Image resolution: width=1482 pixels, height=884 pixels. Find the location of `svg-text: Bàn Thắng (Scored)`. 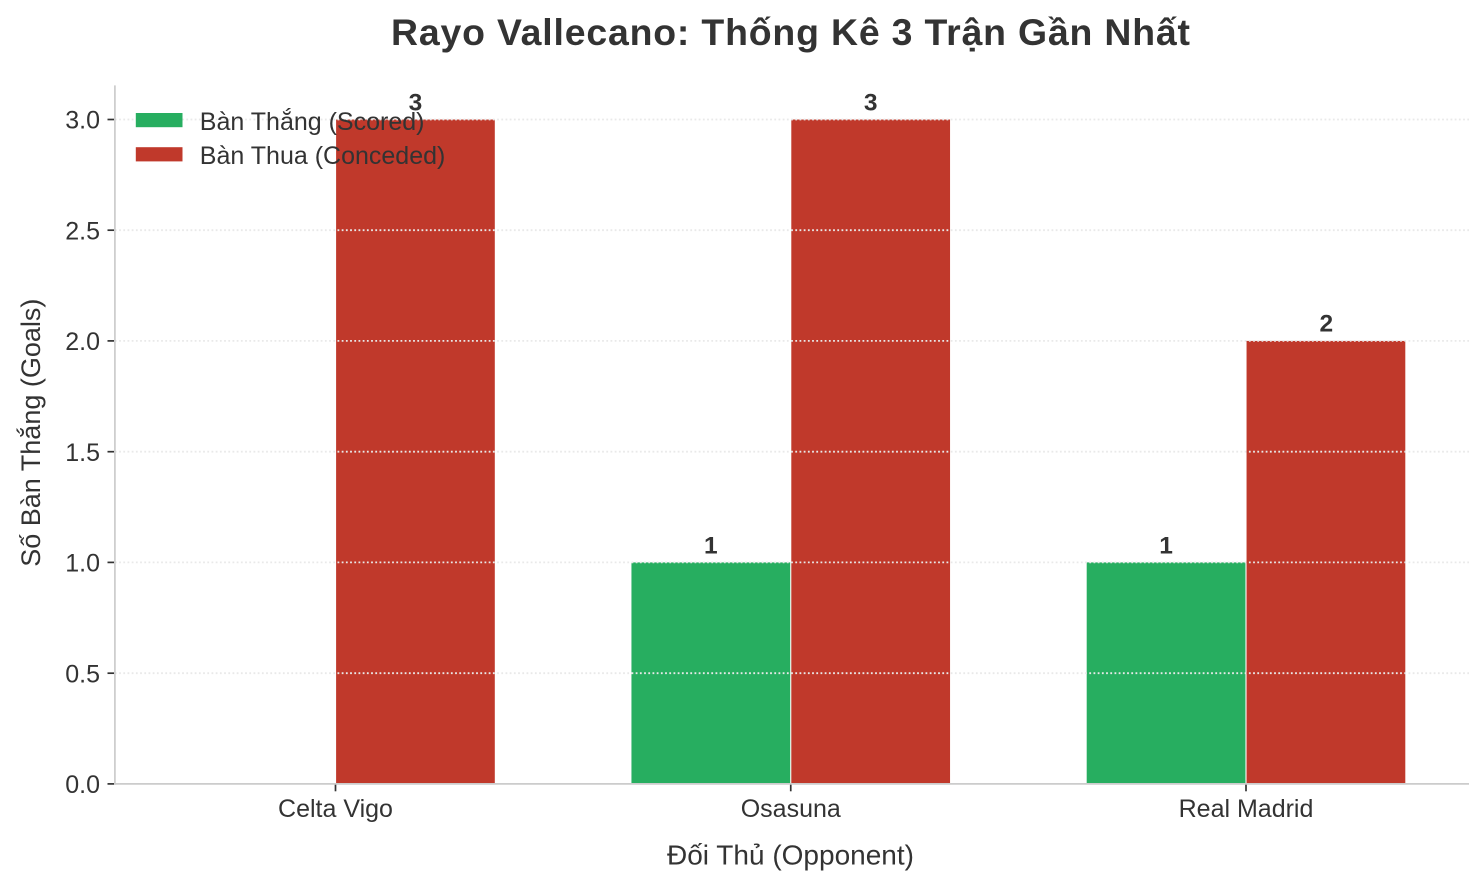

svg-text: Bàn Thắng (Scored) is located at coordinates (312, 121).